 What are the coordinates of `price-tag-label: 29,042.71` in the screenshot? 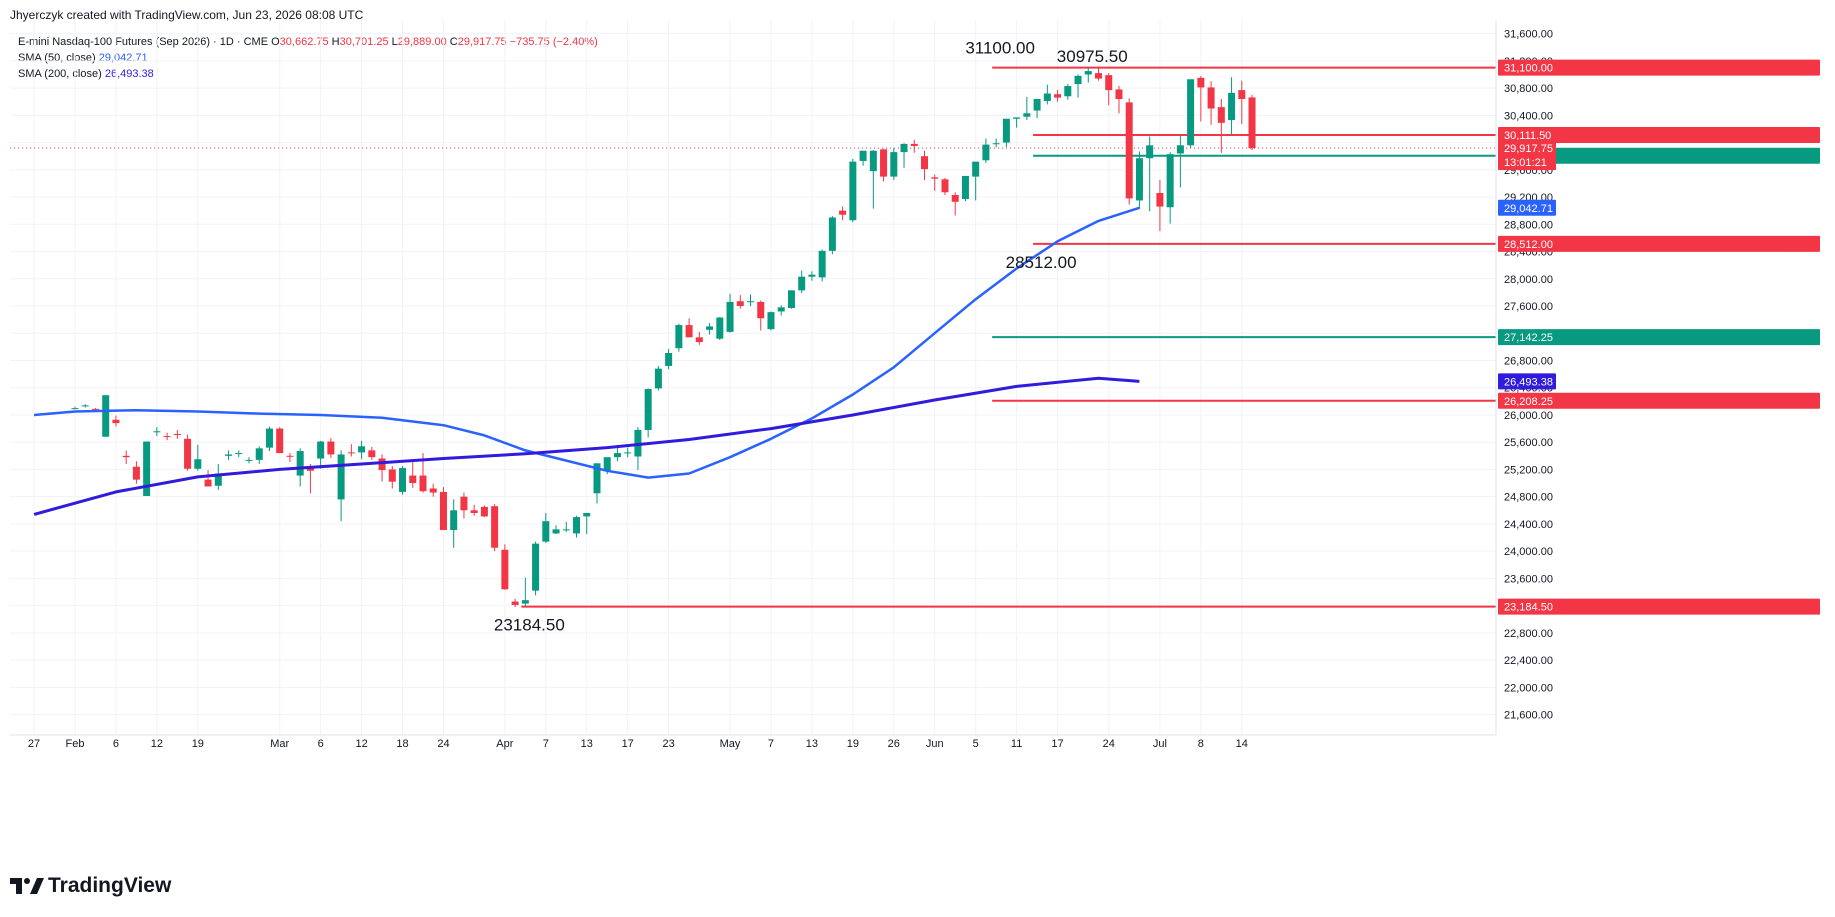 It's located at (1528, 209).